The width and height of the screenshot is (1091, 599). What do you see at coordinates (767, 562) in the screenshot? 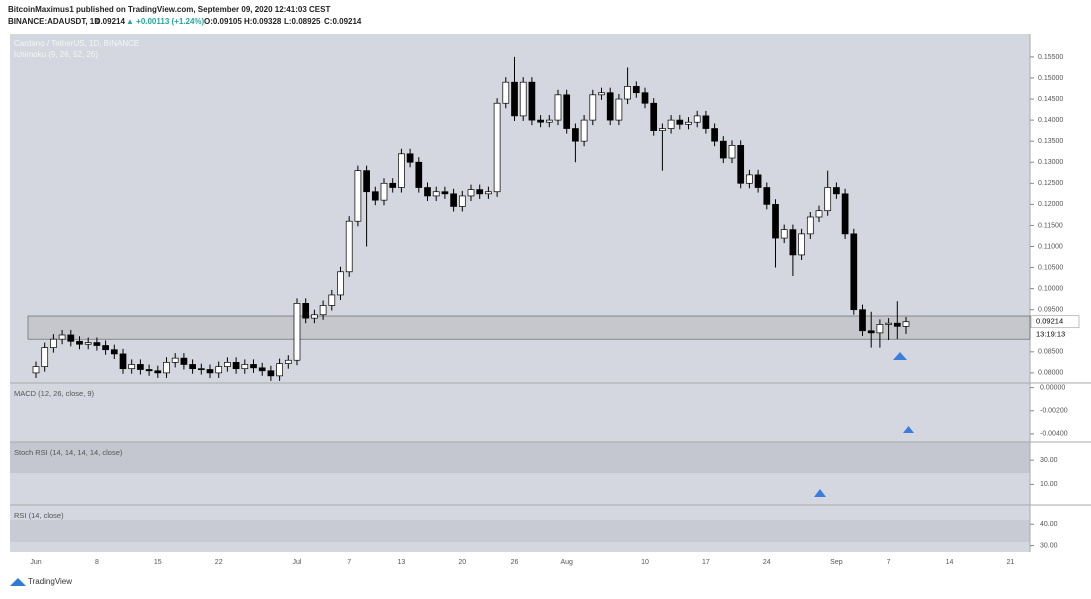
I see `x-tick-label: 24` at bounding box center [767, 562].